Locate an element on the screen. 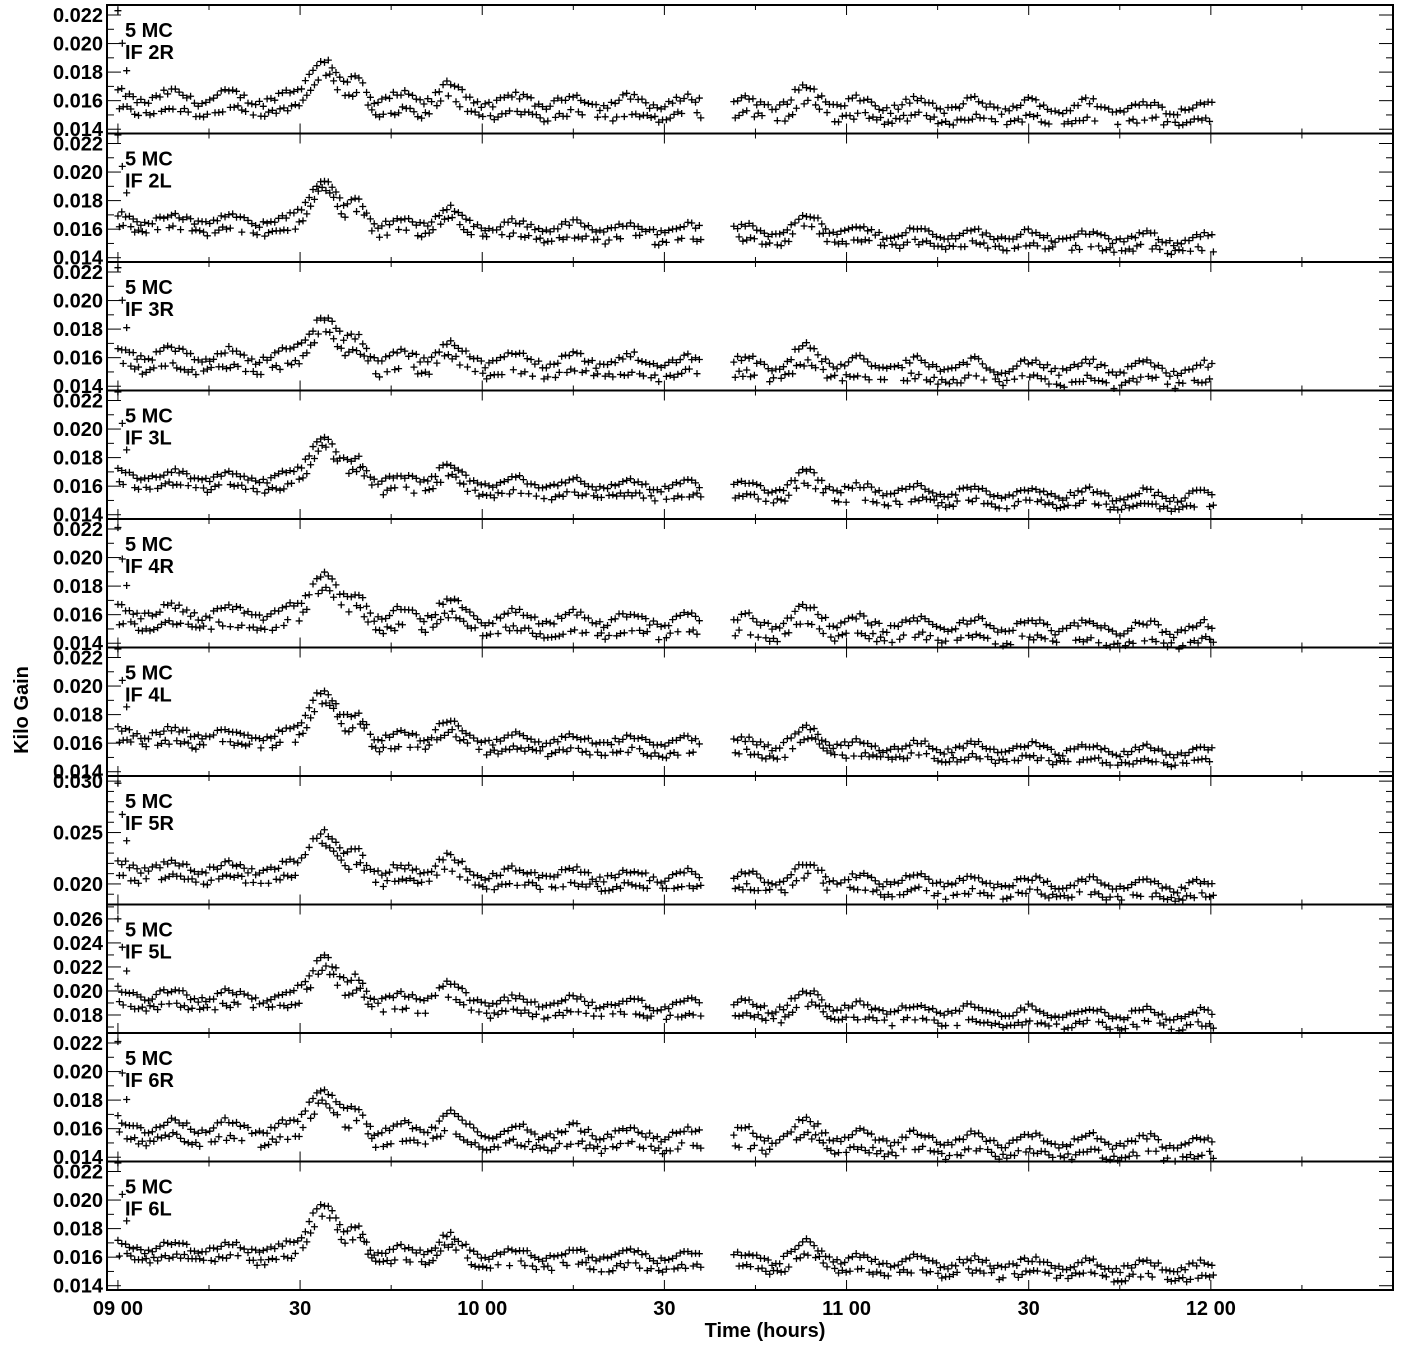 The width and height of the screenshot is (1401, 1346). data-points is located at coordinates (665, 194).